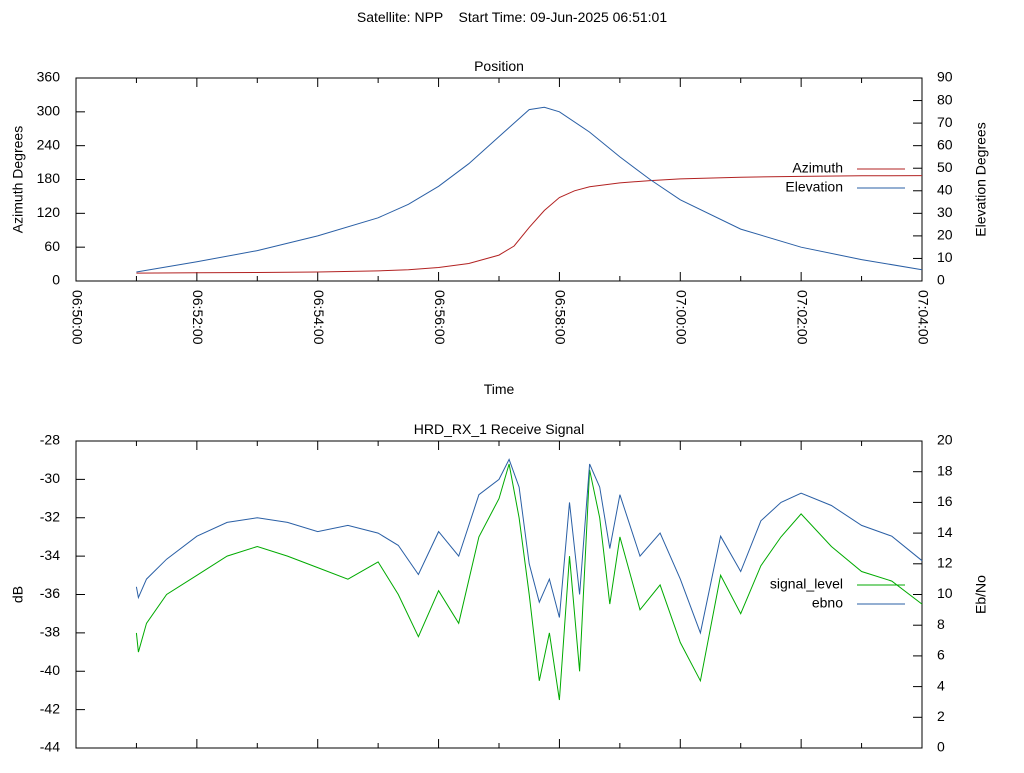  I want to click on chart1-y2-axis-label: Elevation Degrees, so click(981, 179).